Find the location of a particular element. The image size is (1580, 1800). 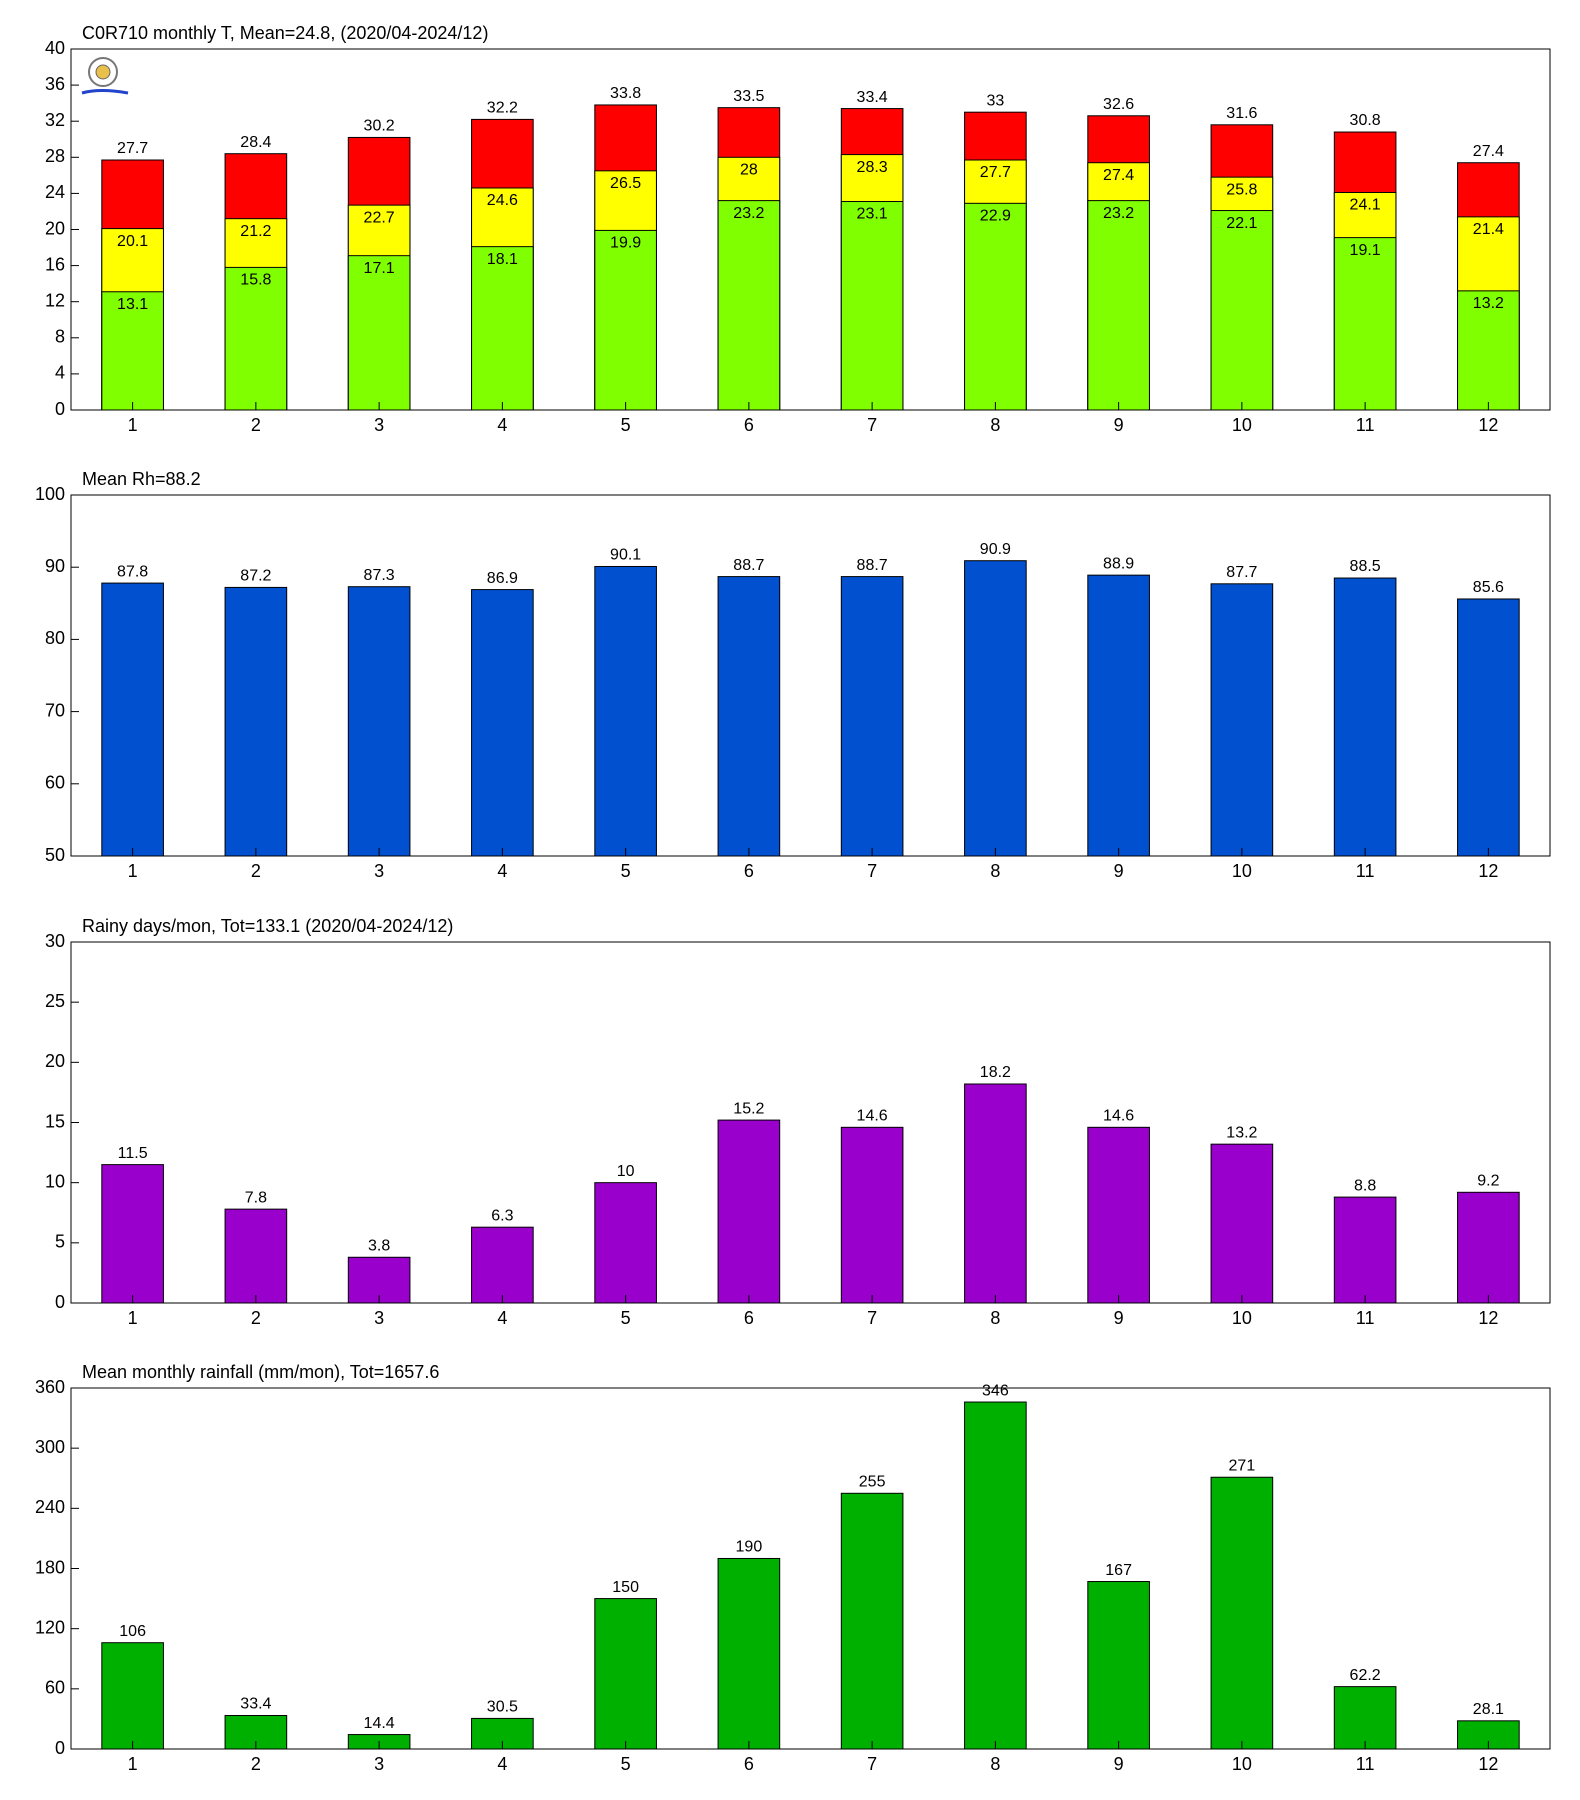

y-tick-label: 15 is located at coordinates (55, 1121).